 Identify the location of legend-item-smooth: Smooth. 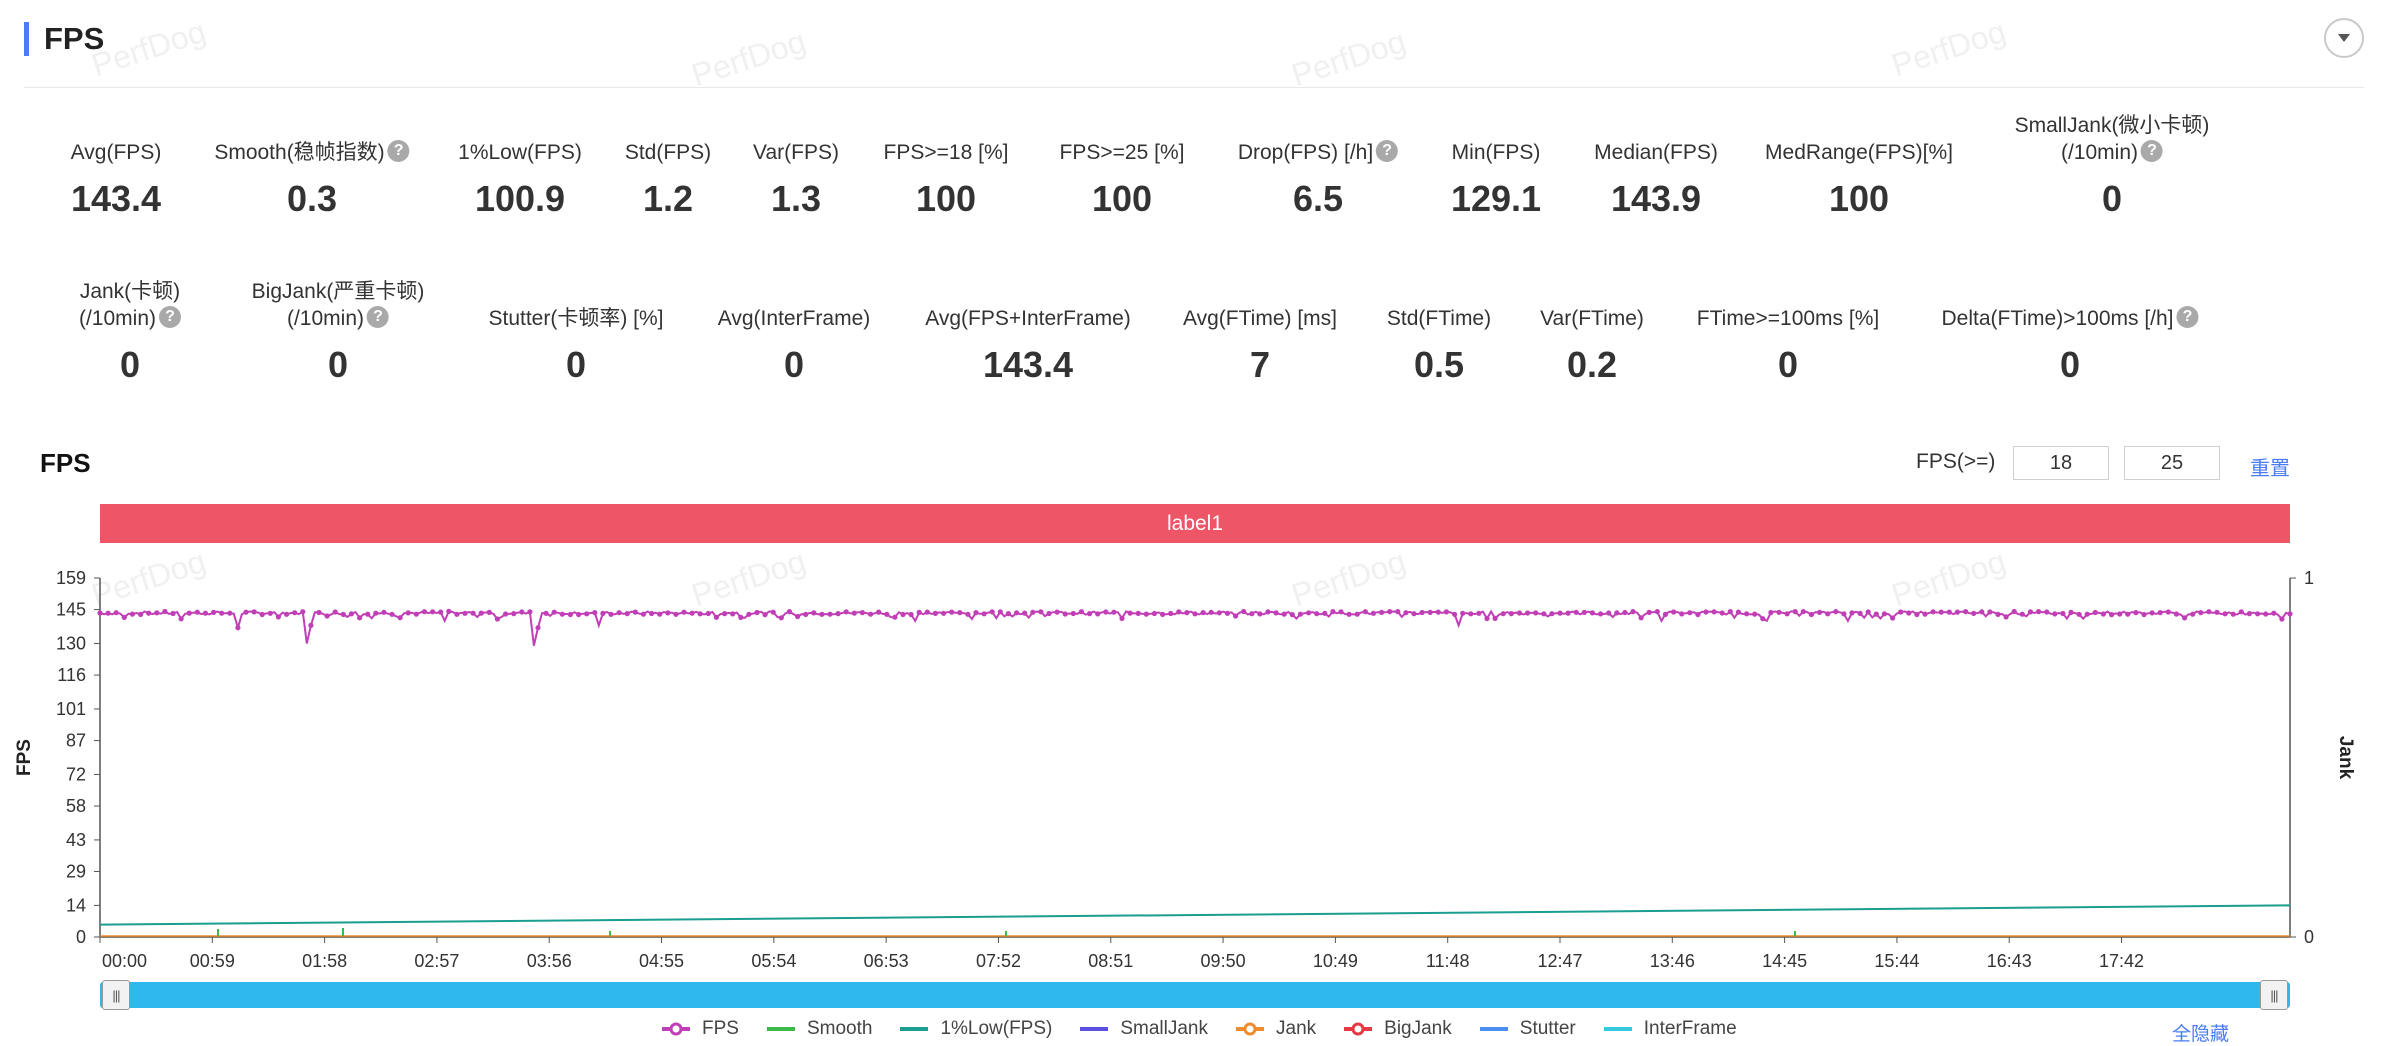
(819, 1029).